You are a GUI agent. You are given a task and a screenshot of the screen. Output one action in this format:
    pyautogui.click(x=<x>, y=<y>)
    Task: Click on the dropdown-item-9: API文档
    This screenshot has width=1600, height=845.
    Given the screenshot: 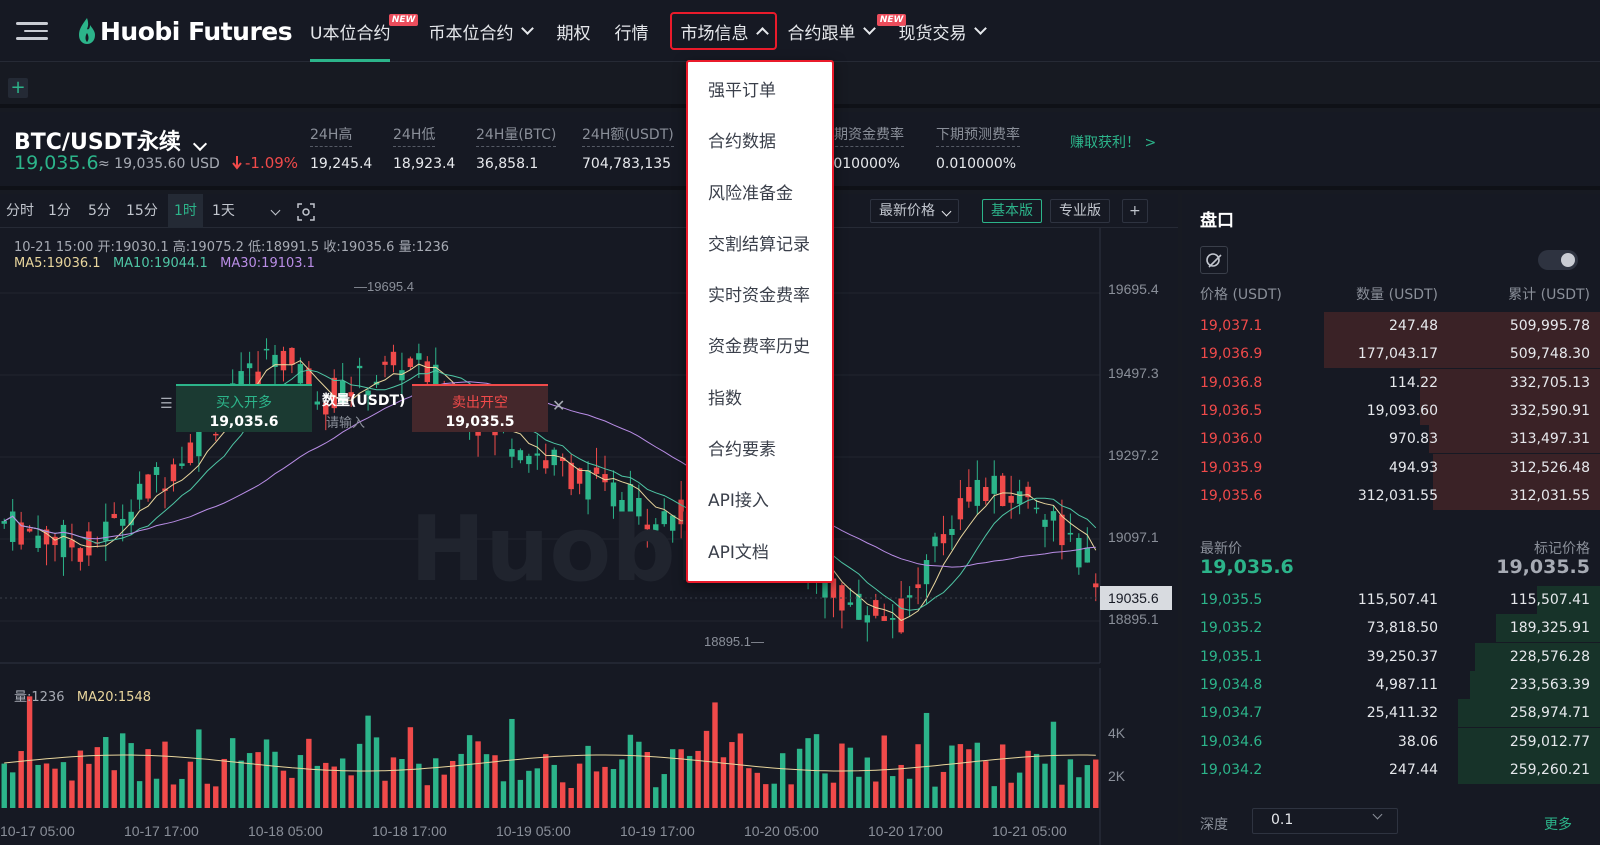 What is the action you would take?
    pyautogui.click(x=738, y=552)
    